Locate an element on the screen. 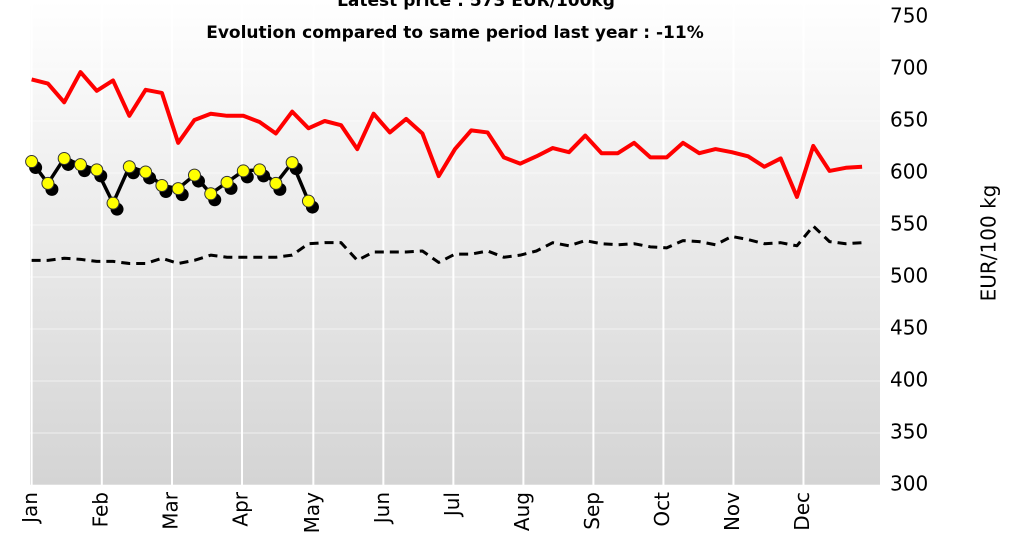  y-tick-label: 500 is located at coordinates (909, 276).